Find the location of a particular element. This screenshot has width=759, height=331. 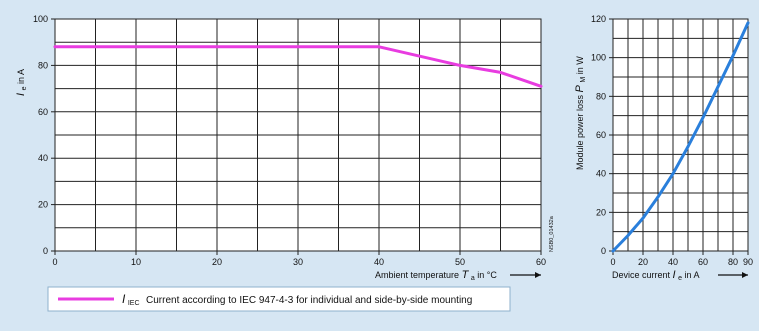

legend-symbol-sub: IEC is located at coordinates (134, 303).